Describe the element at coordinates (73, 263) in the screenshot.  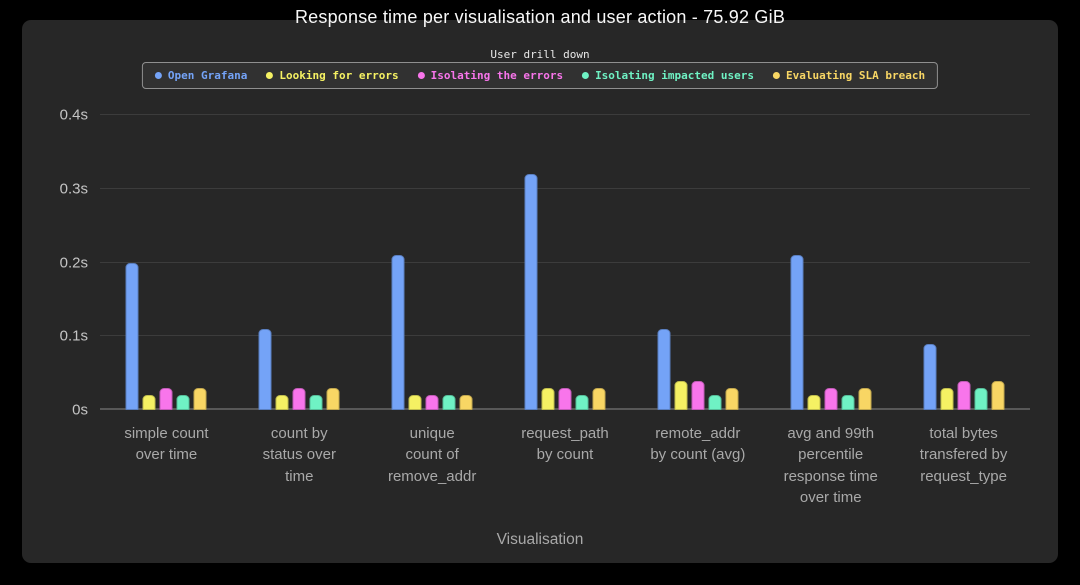
I see `y-tick-label: 0.2s` at that location.